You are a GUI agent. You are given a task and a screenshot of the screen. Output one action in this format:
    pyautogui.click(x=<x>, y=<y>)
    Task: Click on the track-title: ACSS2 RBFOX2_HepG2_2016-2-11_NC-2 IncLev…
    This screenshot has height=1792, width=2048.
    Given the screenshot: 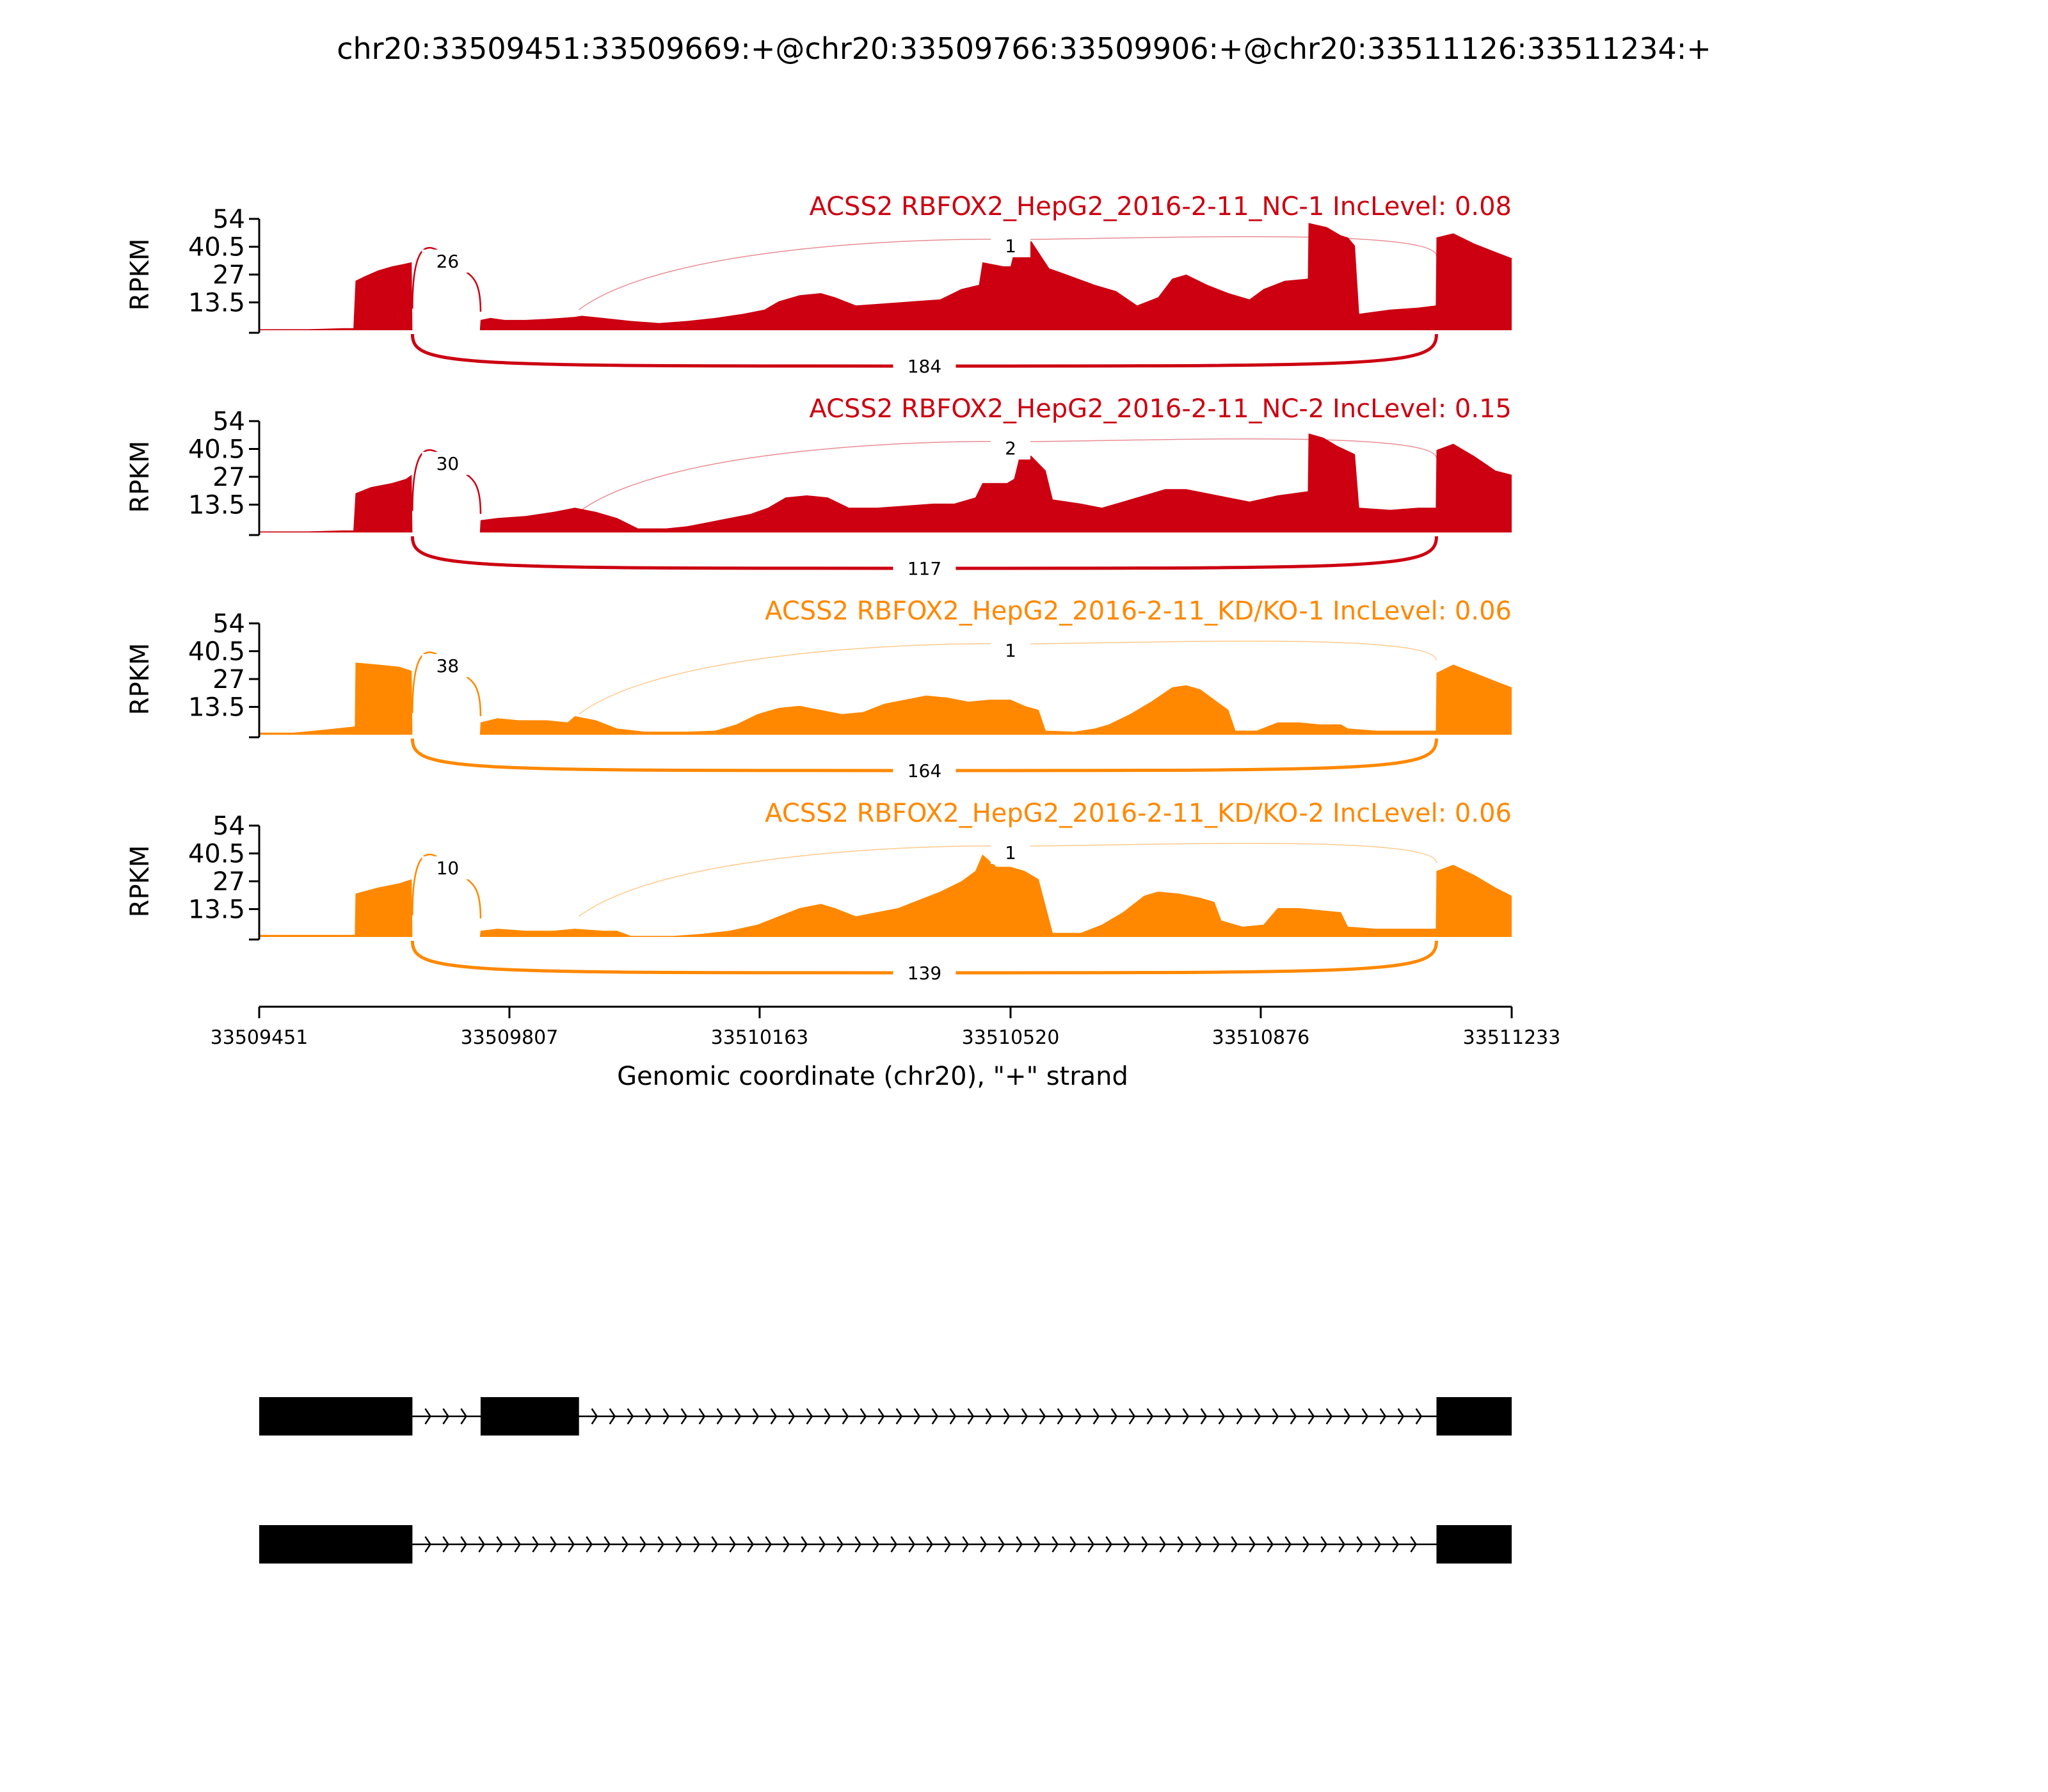 What is the action you would take?
    pyautogui.click(x=1160, y=409)
    